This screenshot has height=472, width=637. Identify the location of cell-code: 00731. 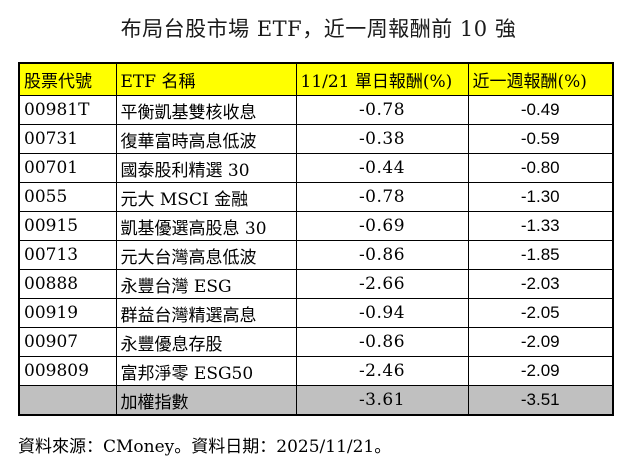
(67, 139).